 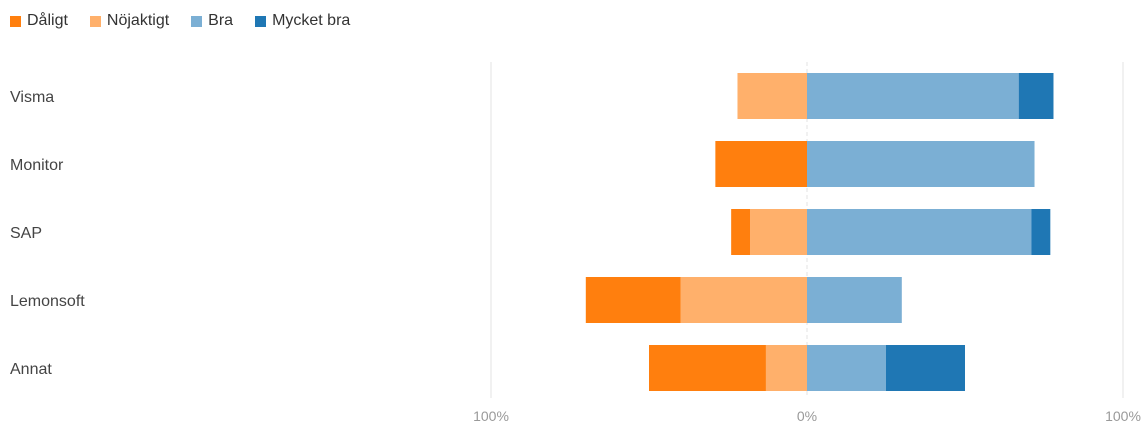 I want to click on category-label: Monitor, so click(x=37, y=165).